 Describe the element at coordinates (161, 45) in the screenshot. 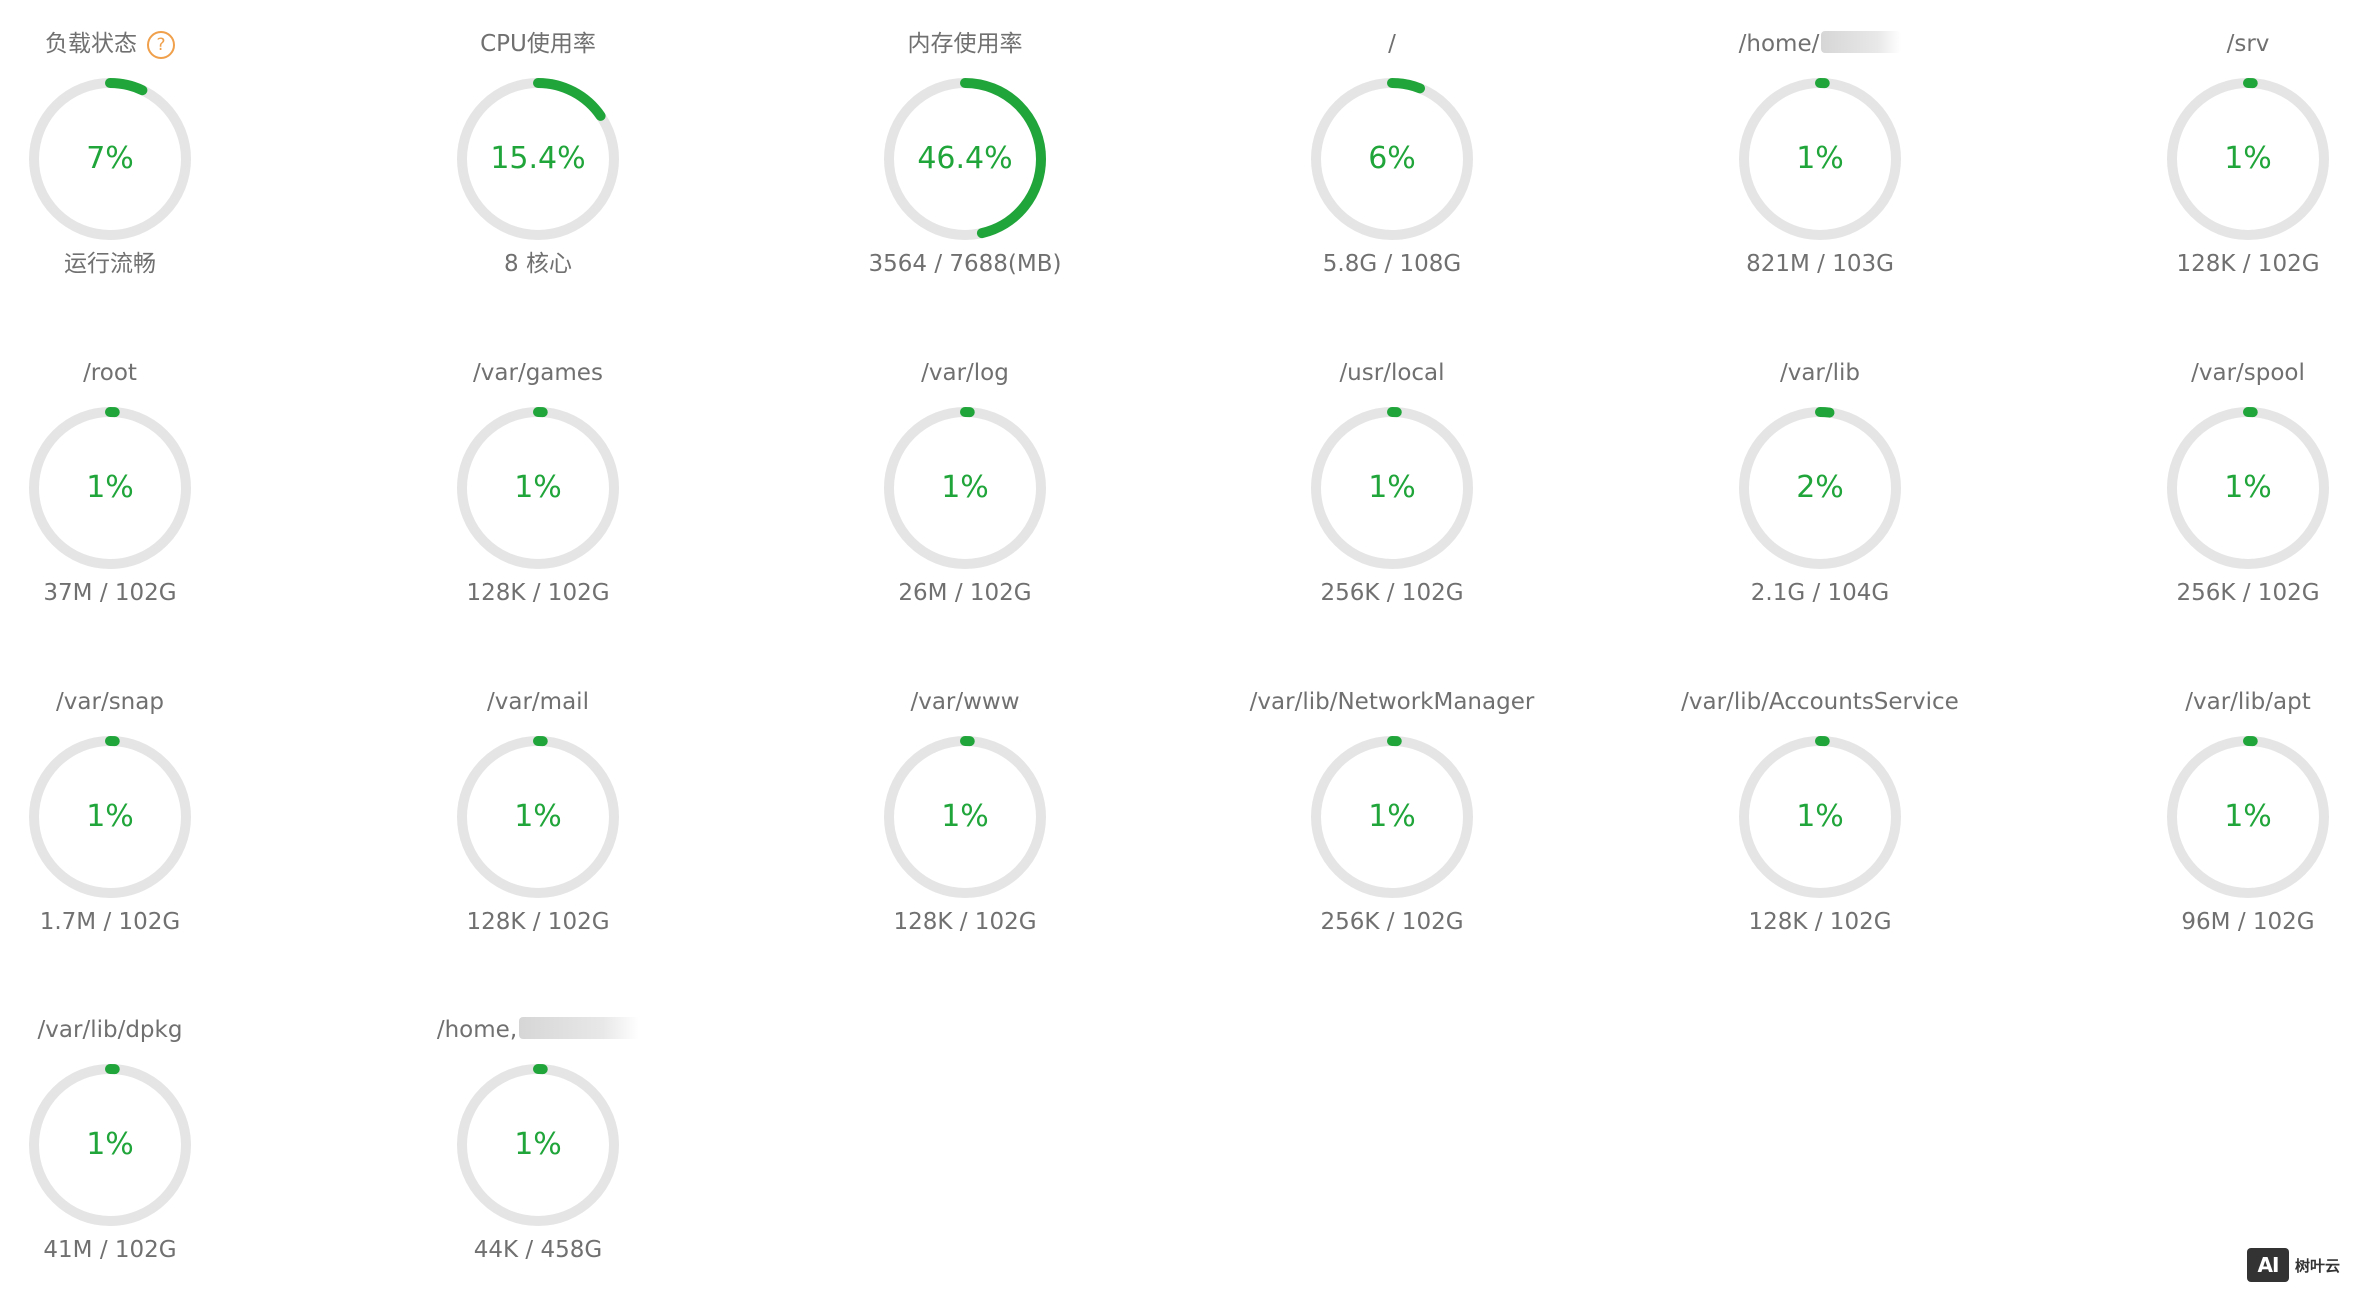

I see `question-circle-icon: ?` at that location.